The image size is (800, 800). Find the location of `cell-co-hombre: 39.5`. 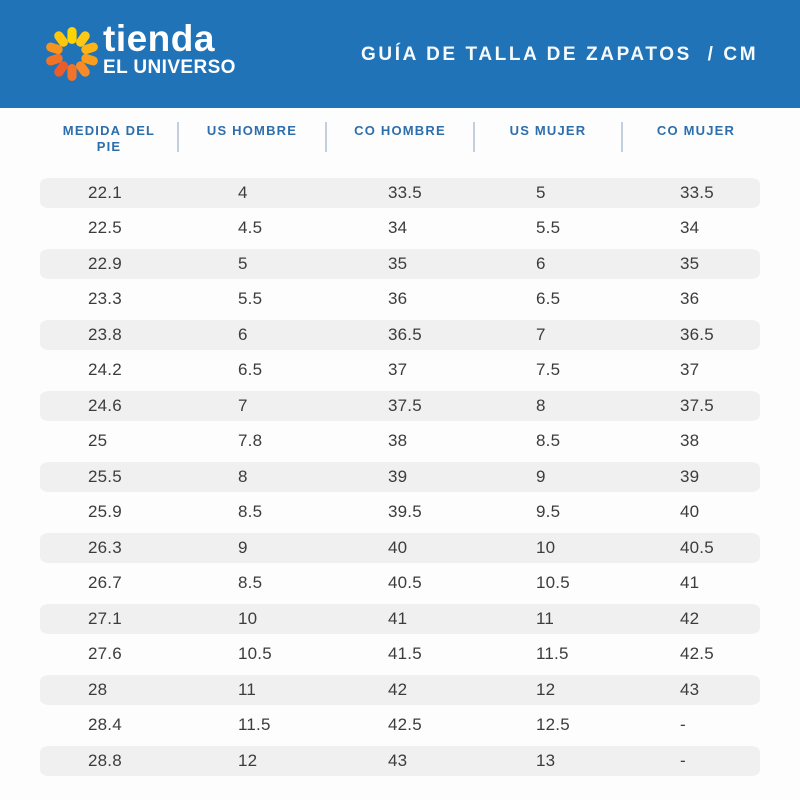

cell-co-hombre: 39.5 is located at coordinates (405, 512).